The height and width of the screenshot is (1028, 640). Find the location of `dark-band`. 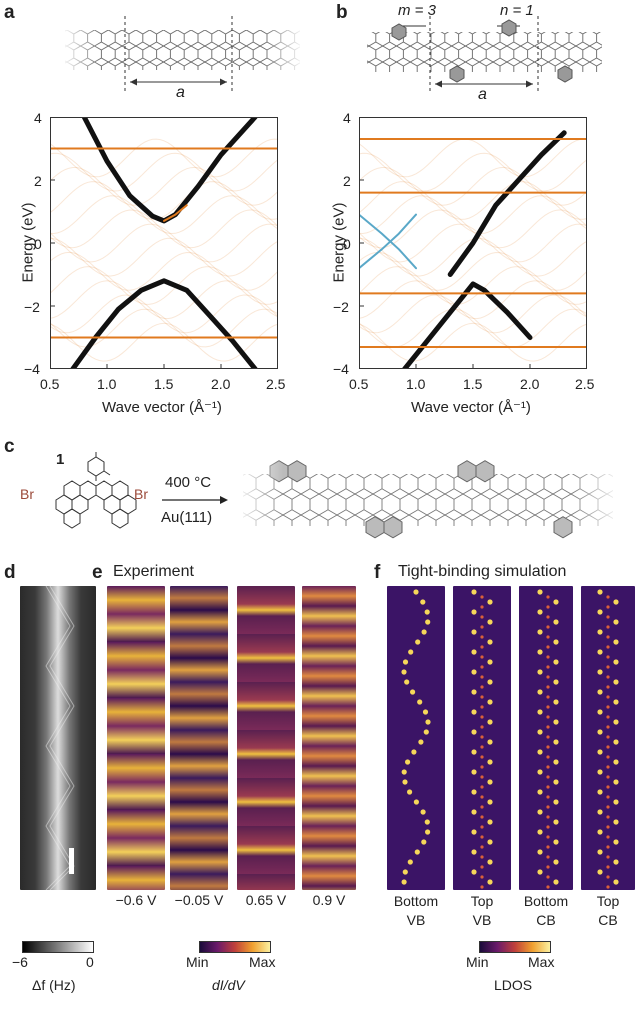

dark-band is located at coordinates (467, 325).